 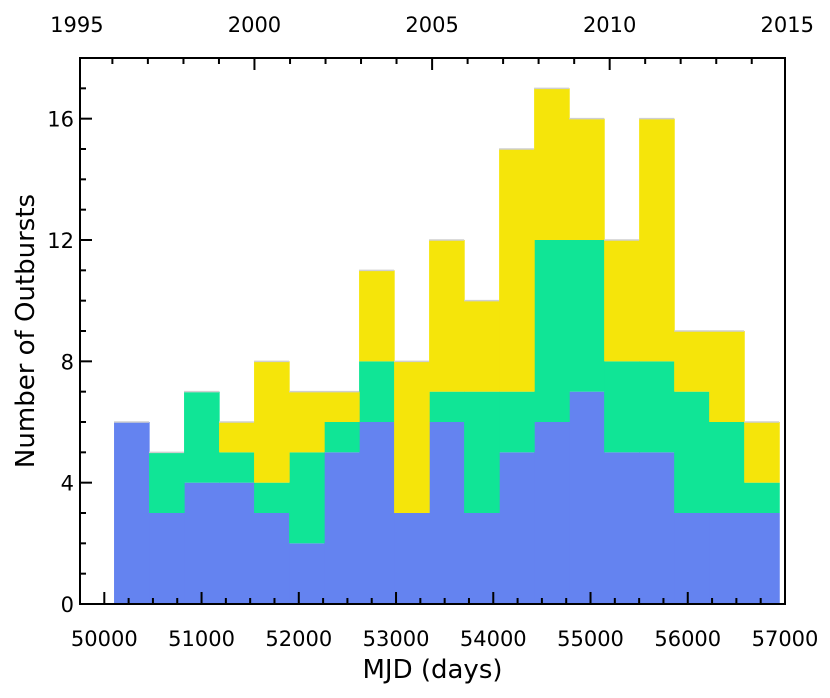 What do you see at coordinates (727, 467) in the screenshot?
I see `bar-series2-bin18` at bounding box center [727, 467].